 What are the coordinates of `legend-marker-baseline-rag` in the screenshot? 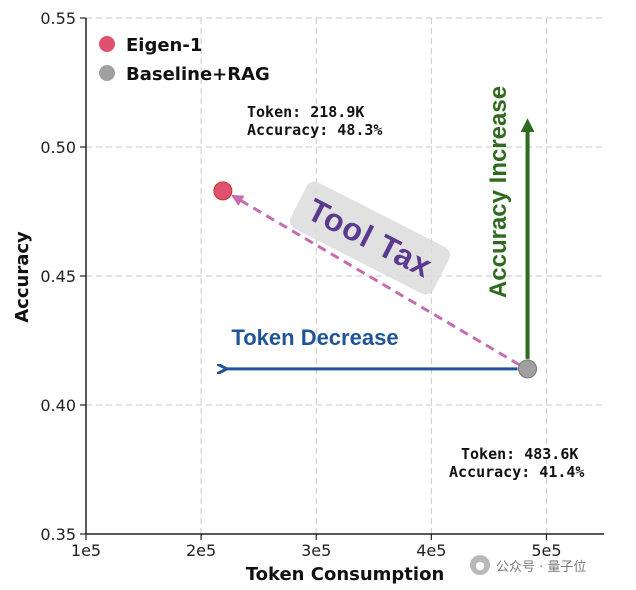 It's located at (107, 73).